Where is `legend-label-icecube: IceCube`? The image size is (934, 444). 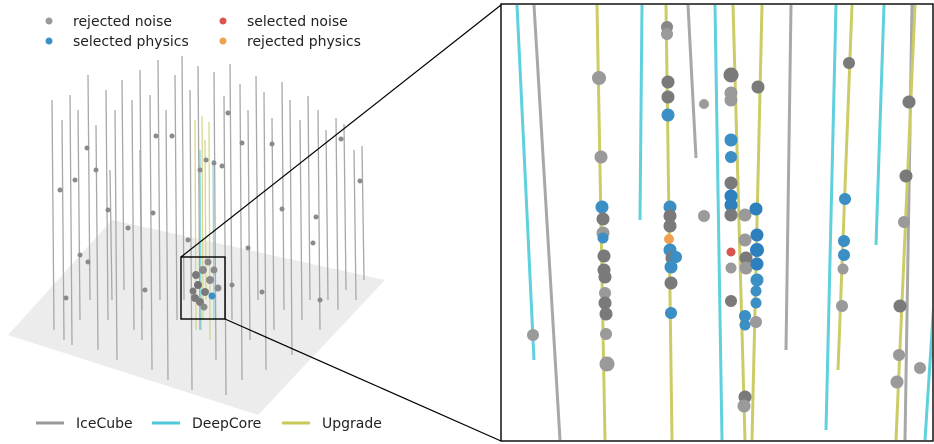 legend-label-icecube: IceCube is located at coordinates (104, 424).